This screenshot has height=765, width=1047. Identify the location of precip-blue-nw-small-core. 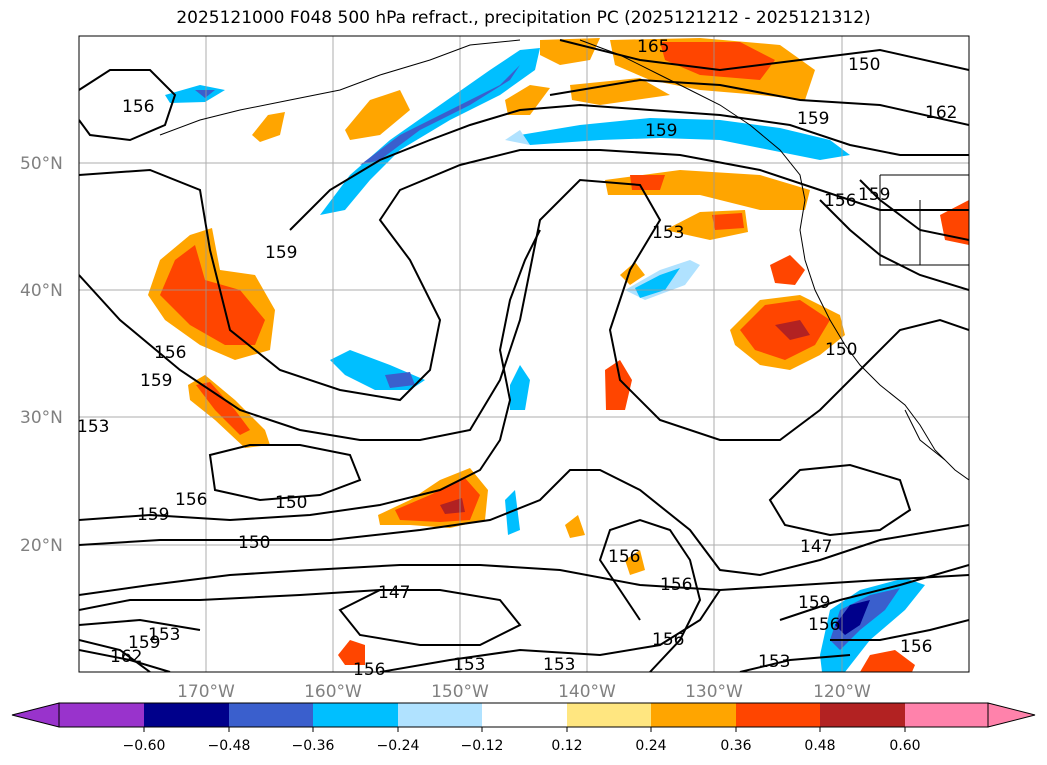
(205, 94).